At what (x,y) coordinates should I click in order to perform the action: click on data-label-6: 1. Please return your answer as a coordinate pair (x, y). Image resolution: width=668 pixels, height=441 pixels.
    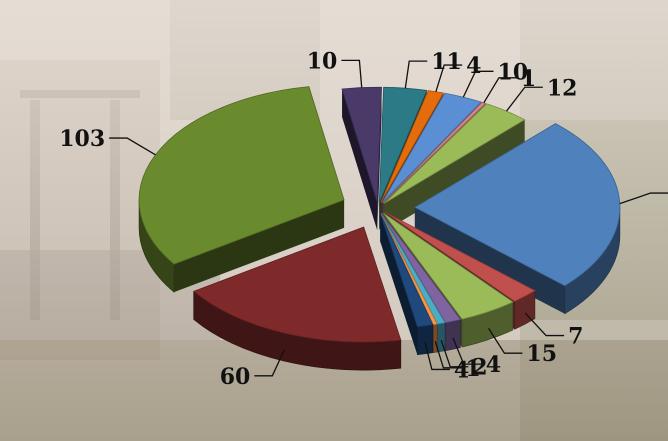
    Looking at the image, I should click on (472, 369).